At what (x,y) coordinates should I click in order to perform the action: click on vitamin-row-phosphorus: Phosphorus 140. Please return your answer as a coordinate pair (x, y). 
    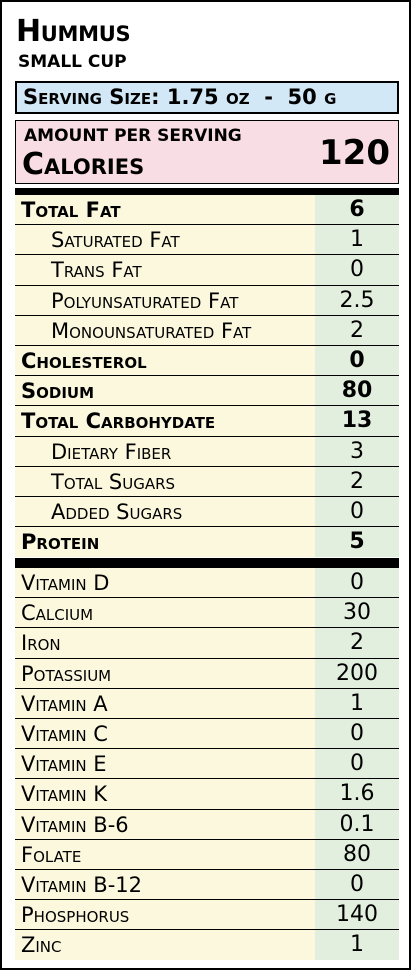
    Looking at the image, I should click on (207, 915).